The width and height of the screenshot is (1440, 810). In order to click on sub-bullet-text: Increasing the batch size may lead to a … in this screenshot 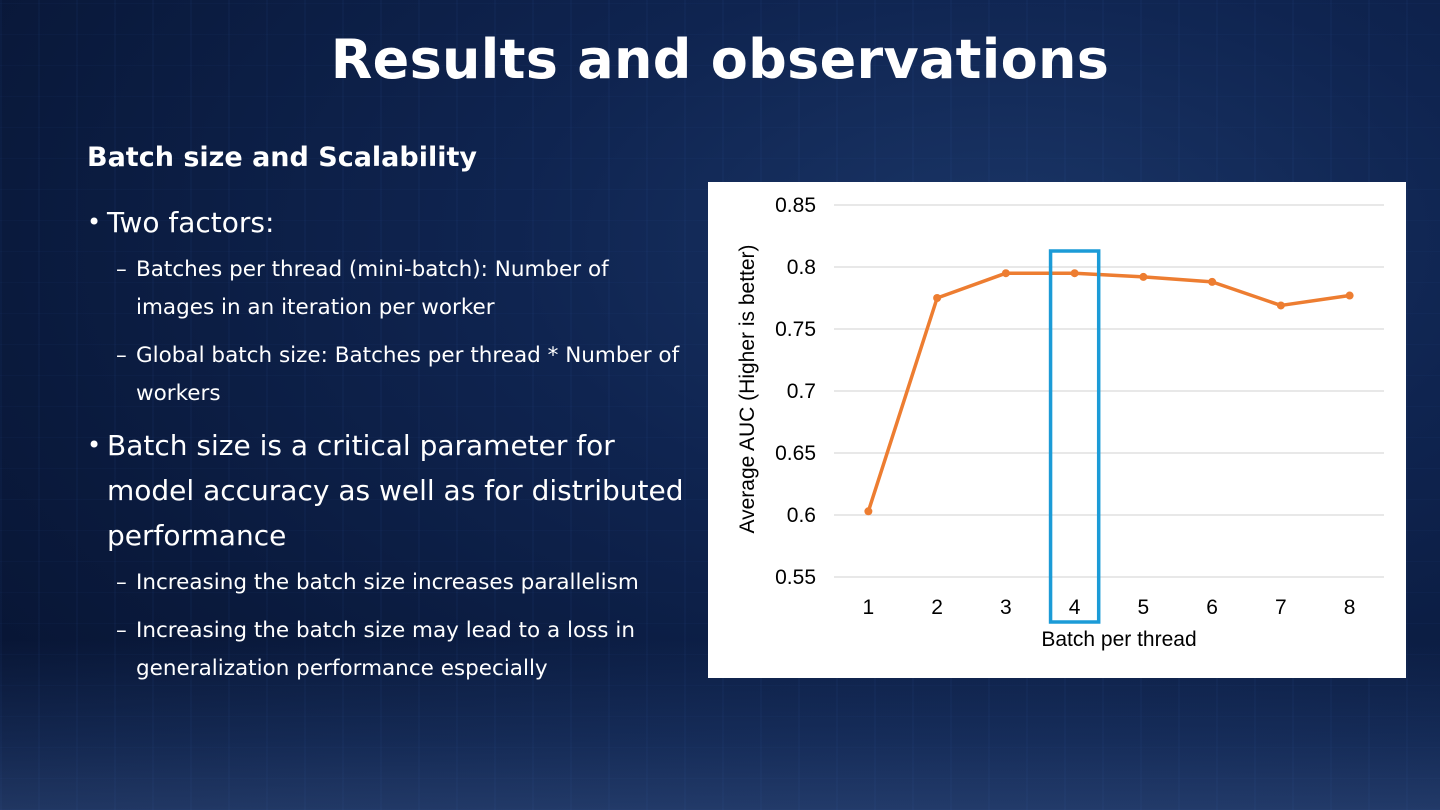, I will do `click(385, 649)`.